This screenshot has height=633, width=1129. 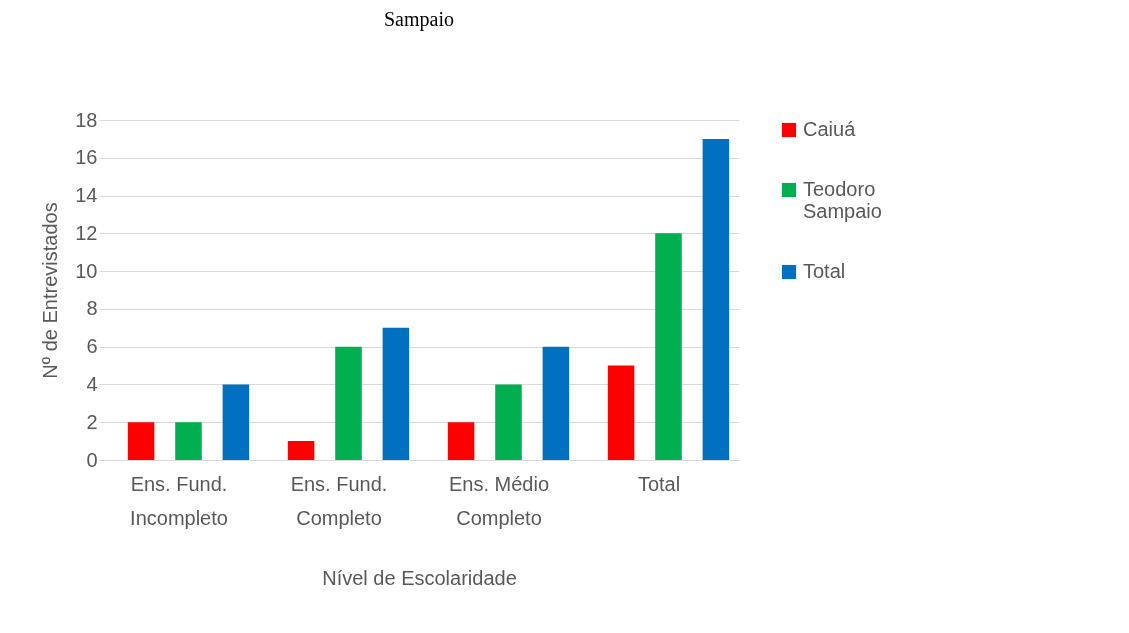 I want to click on x-tick-label: Ens. Médio Completo, so click(x=499, y=500).